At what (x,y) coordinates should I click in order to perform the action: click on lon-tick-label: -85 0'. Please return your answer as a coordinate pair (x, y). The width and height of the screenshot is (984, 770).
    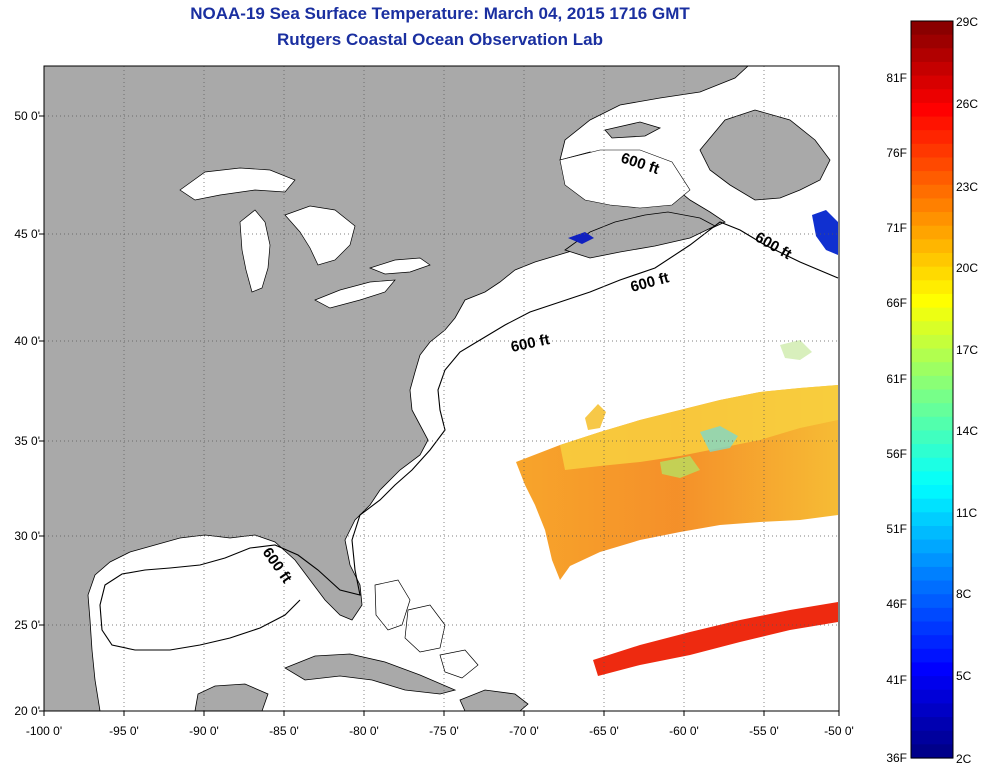
    Looking at the image, I should click on (284, 731).